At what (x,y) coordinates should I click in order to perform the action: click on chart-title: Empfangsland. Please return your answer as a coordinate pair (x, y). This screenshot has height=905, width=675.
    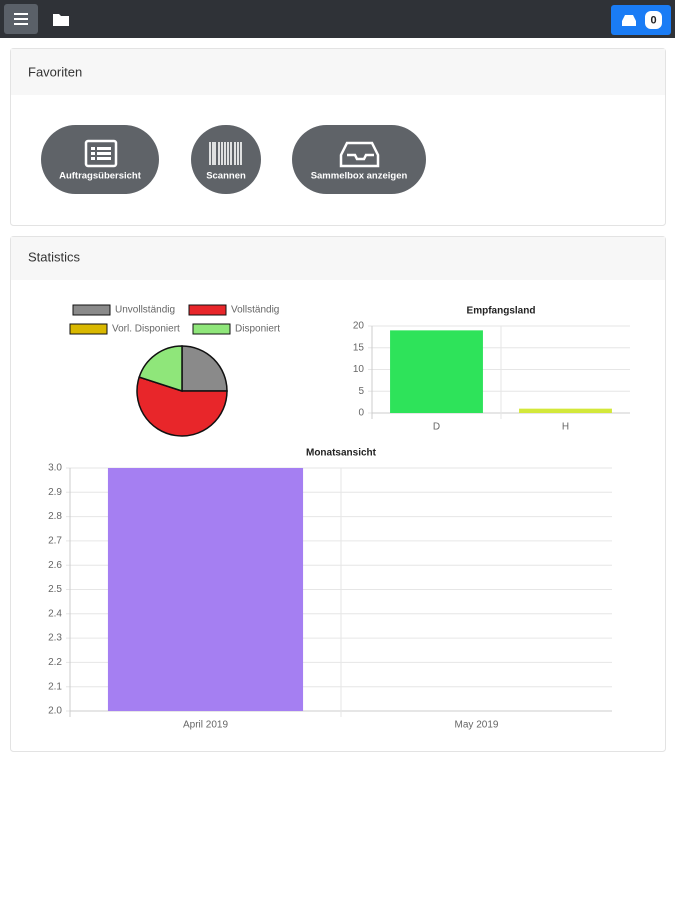
    Looking at the image, I should click on (501, 311).